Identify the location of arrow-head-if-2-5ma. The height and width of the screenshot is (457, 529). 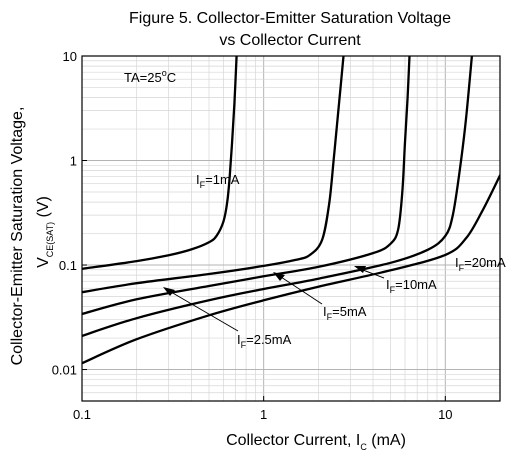
(169, 291).